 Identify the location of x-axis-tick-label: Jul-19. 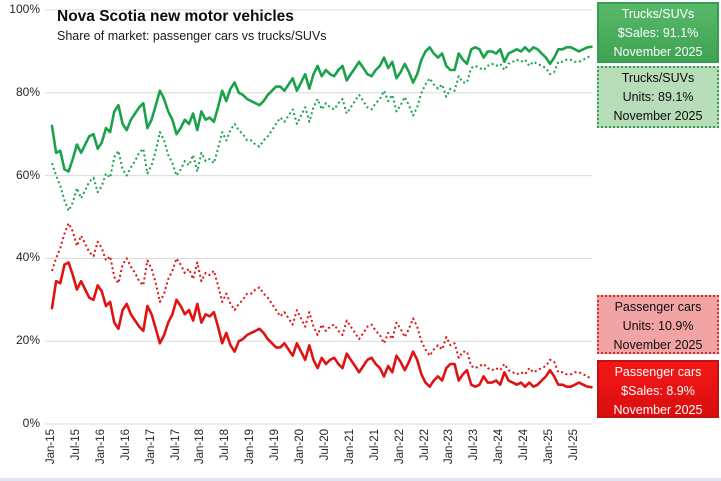
(275, 445).